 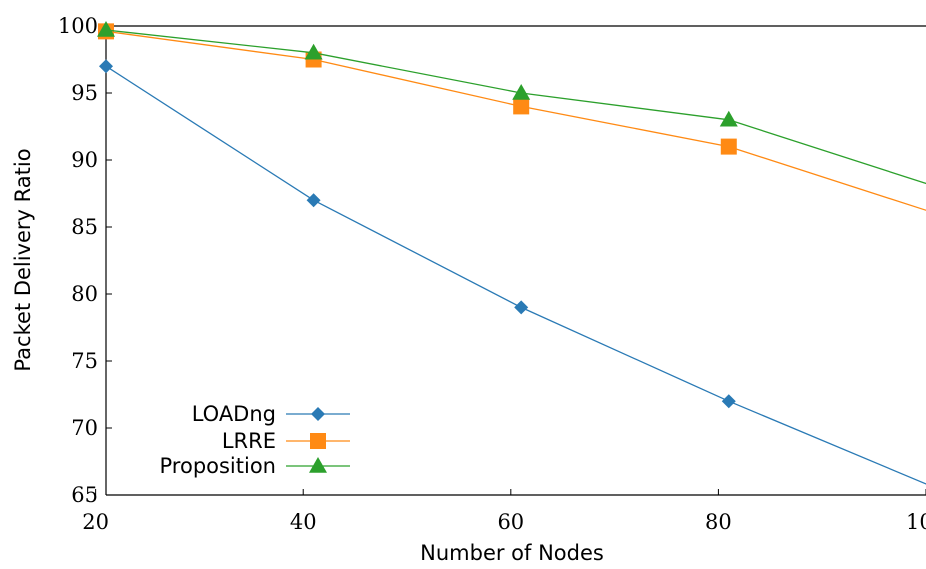 What do you see at coordinates (510, 522) in the screenshot?
I see `x-tick-label: 60` at bounding box center [510, 522].